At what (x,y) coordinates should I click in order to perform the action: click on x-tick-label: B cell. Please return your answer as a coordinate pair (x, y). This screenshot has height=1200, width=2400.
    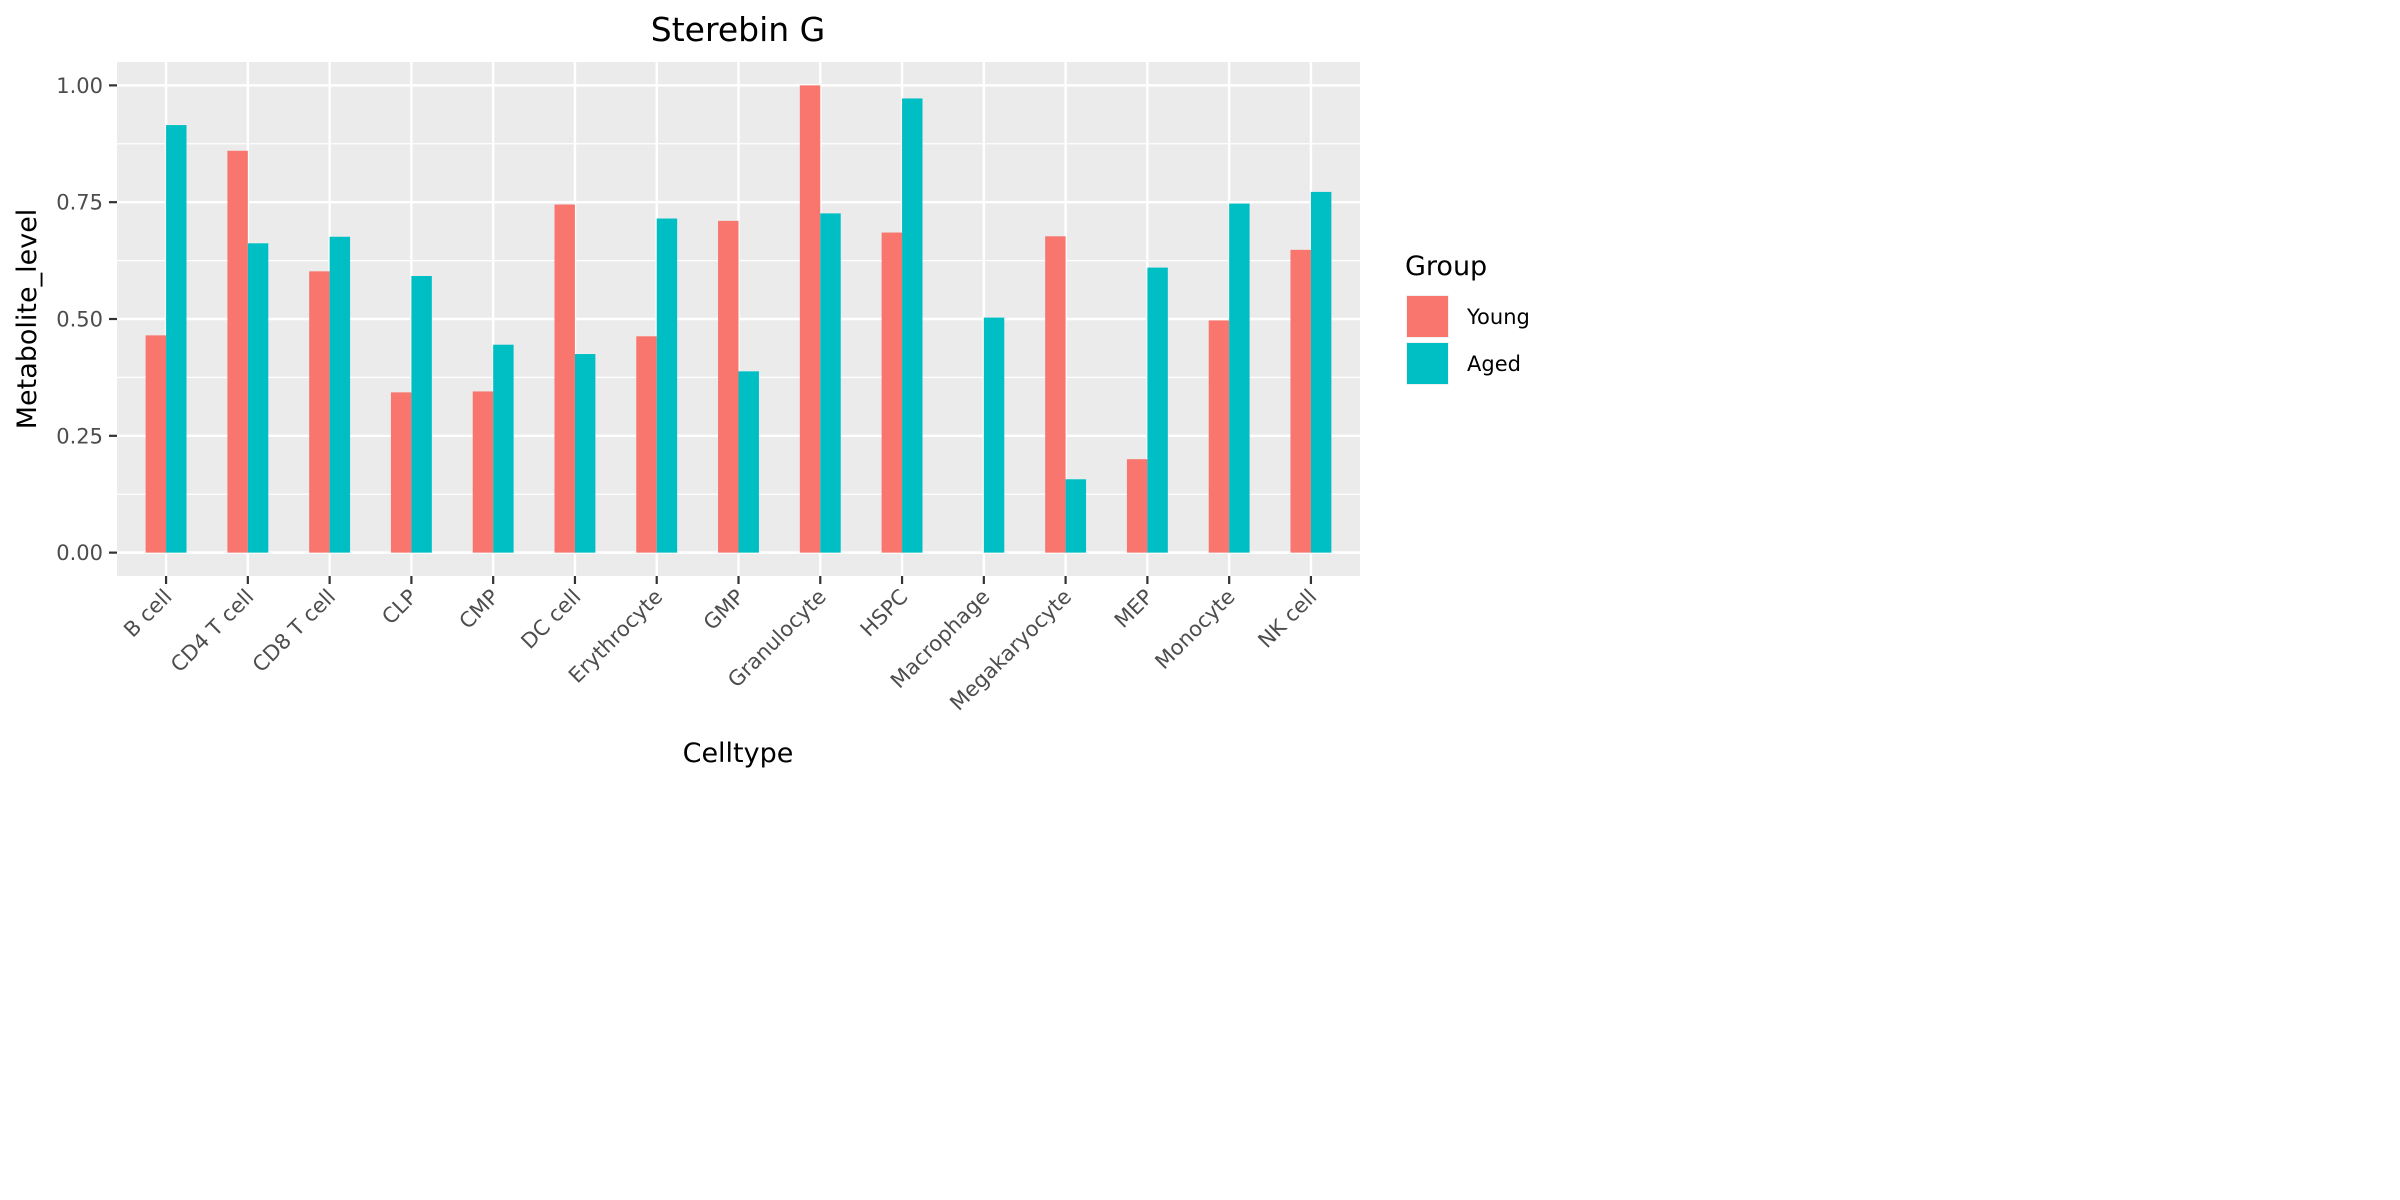
    Looking at the image, I should click on (147, 613).